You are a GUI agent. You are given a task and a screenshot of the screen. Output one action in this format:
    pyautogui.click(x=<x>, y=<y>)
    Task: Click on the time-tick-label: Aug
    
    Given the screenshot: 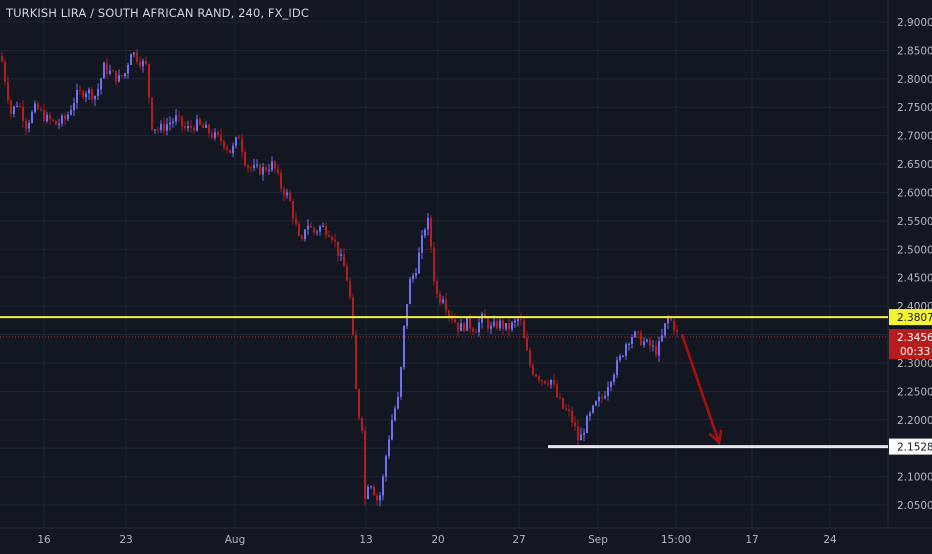 What is the action you would take?
    pyautogui.click(x=235, y=540)
    